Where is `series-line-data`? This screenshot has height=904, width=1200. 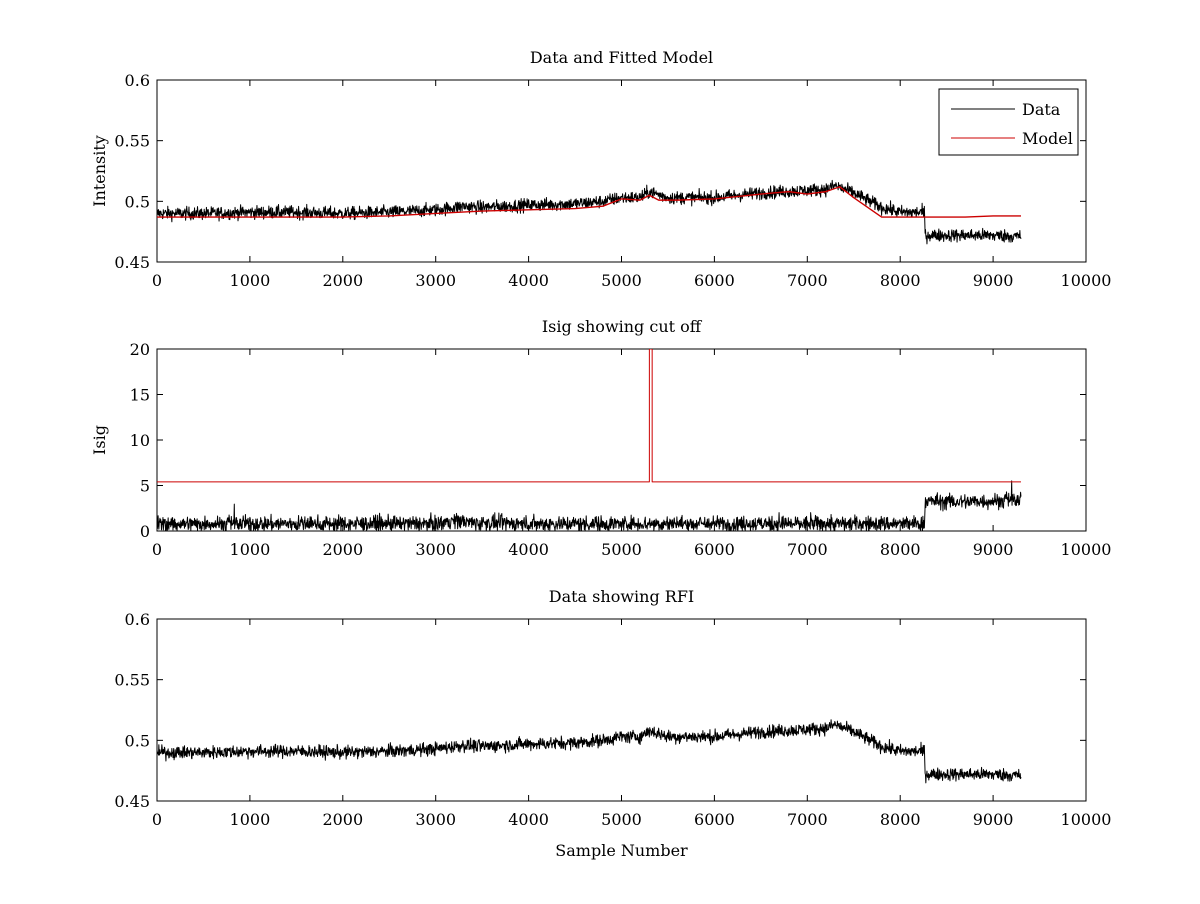
series-line-data is located at coordinates (589, 212).